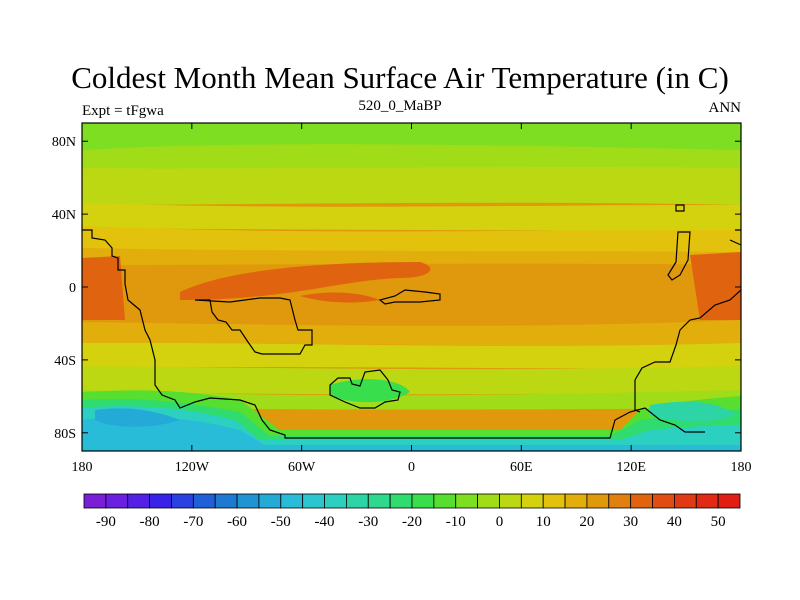 This screenshot has height=600, width=800. What do you see at coordinates (725, 108) in the screenshot?
I see `season-label: ANN` at bounding box center [725, 108].